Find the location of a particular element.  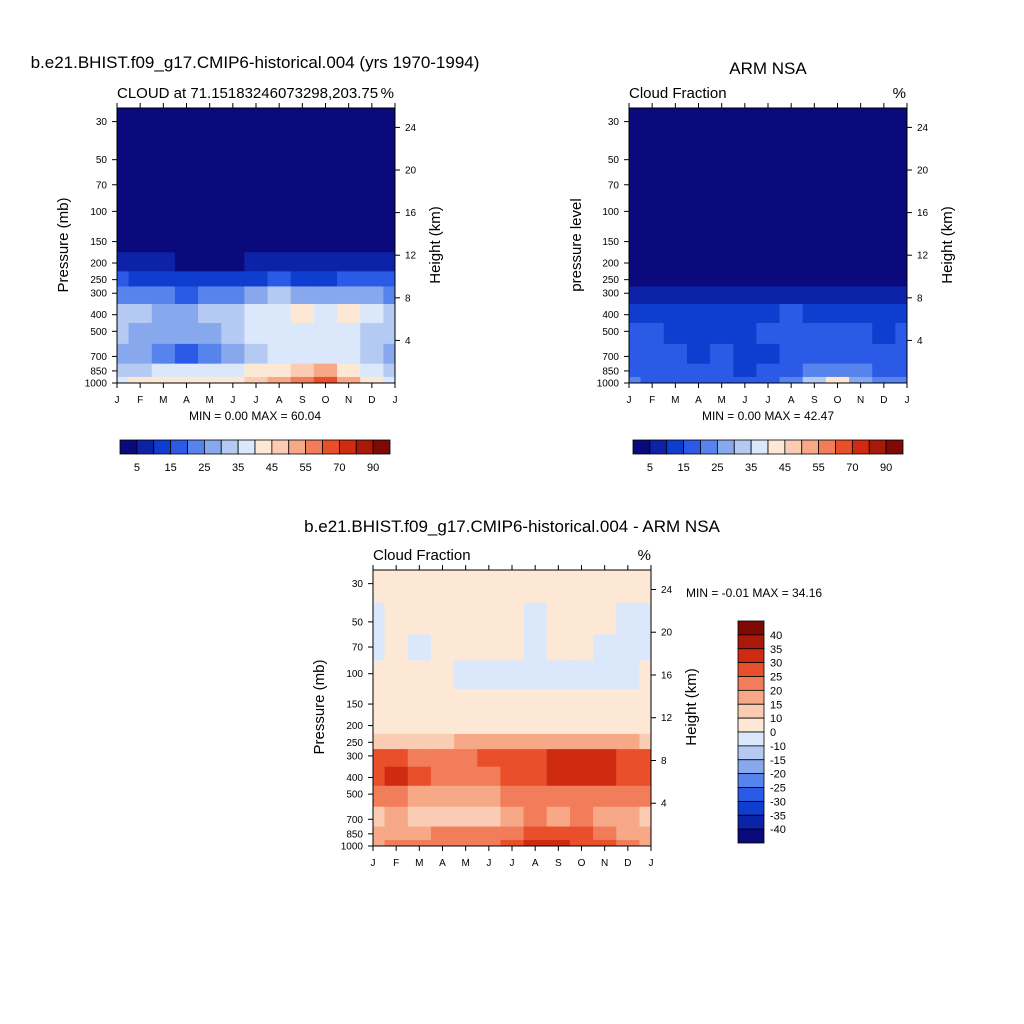

y-tick-label: 300 is located at coordinates (354, 756).